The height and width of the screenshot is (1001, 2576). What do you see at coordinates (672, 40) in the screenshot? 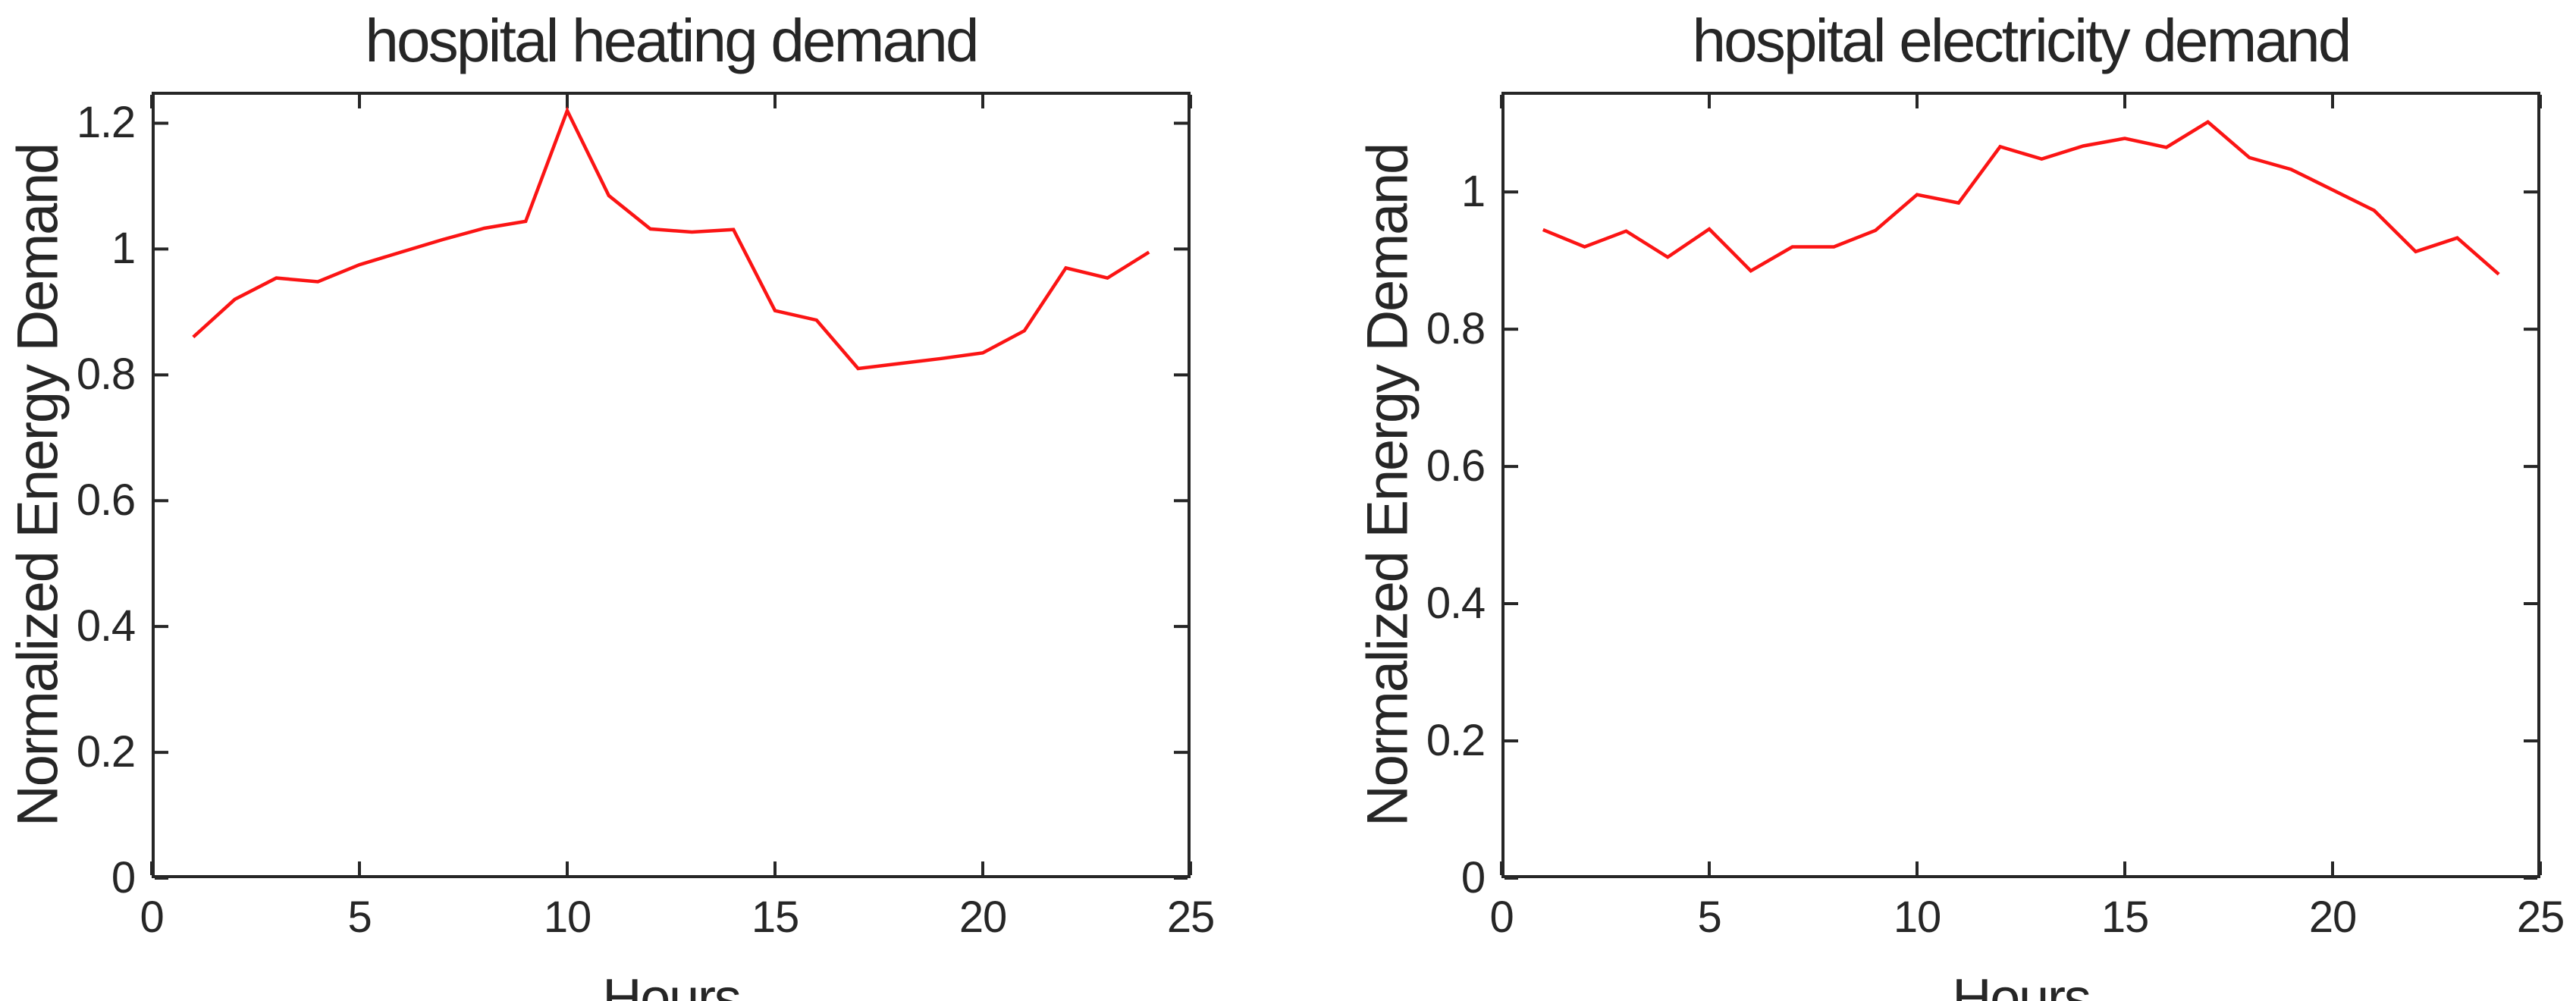
I see `chart-title: hospital heating demand` at bounding box center [672, 40].